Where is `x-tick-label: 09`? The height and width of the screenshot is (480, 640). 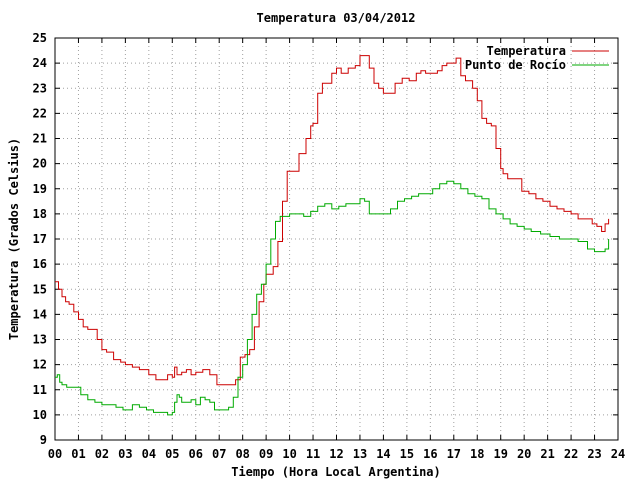
x-tick-label: 09 is located at coordinates (266, 454).